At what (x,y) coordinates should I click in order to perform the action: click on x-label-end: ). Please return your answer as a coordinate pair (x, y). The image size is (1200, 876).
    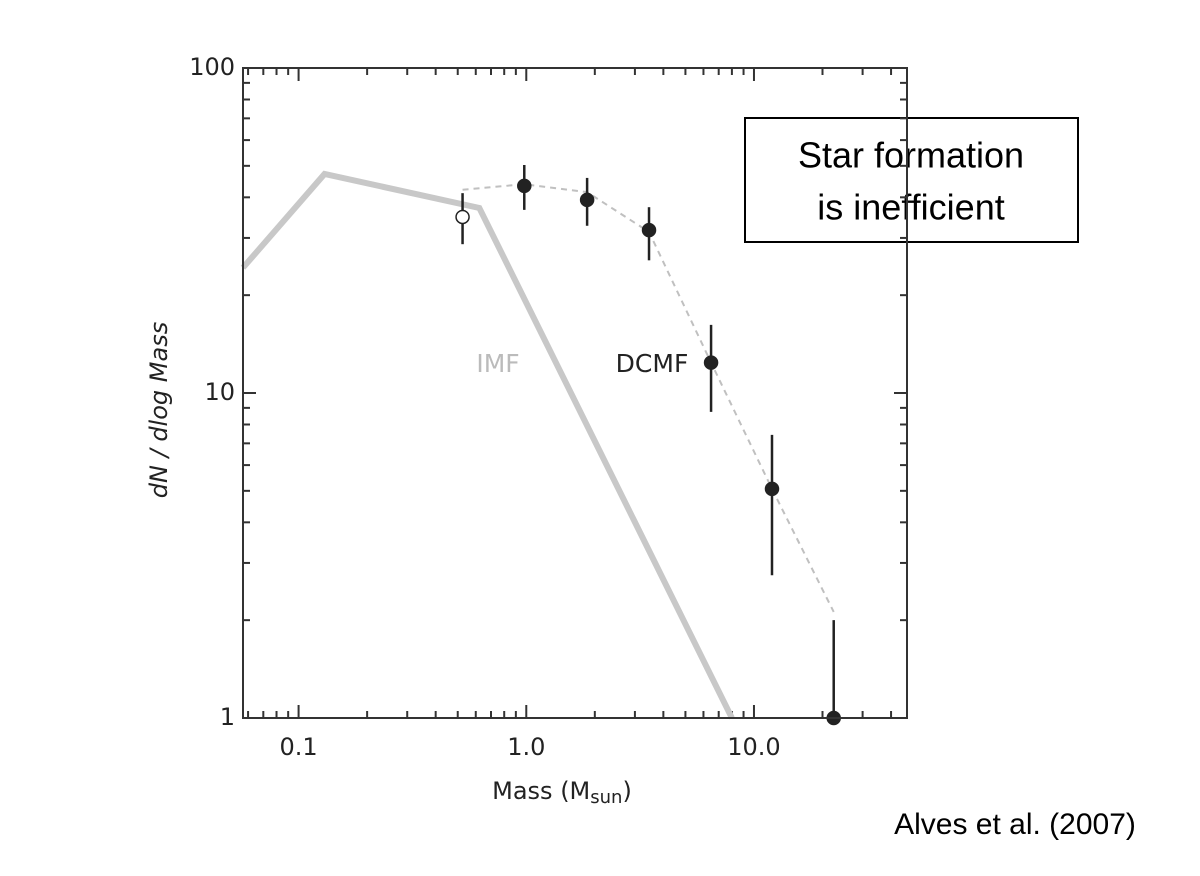
    Looking at the image, I should click on (626, 791).